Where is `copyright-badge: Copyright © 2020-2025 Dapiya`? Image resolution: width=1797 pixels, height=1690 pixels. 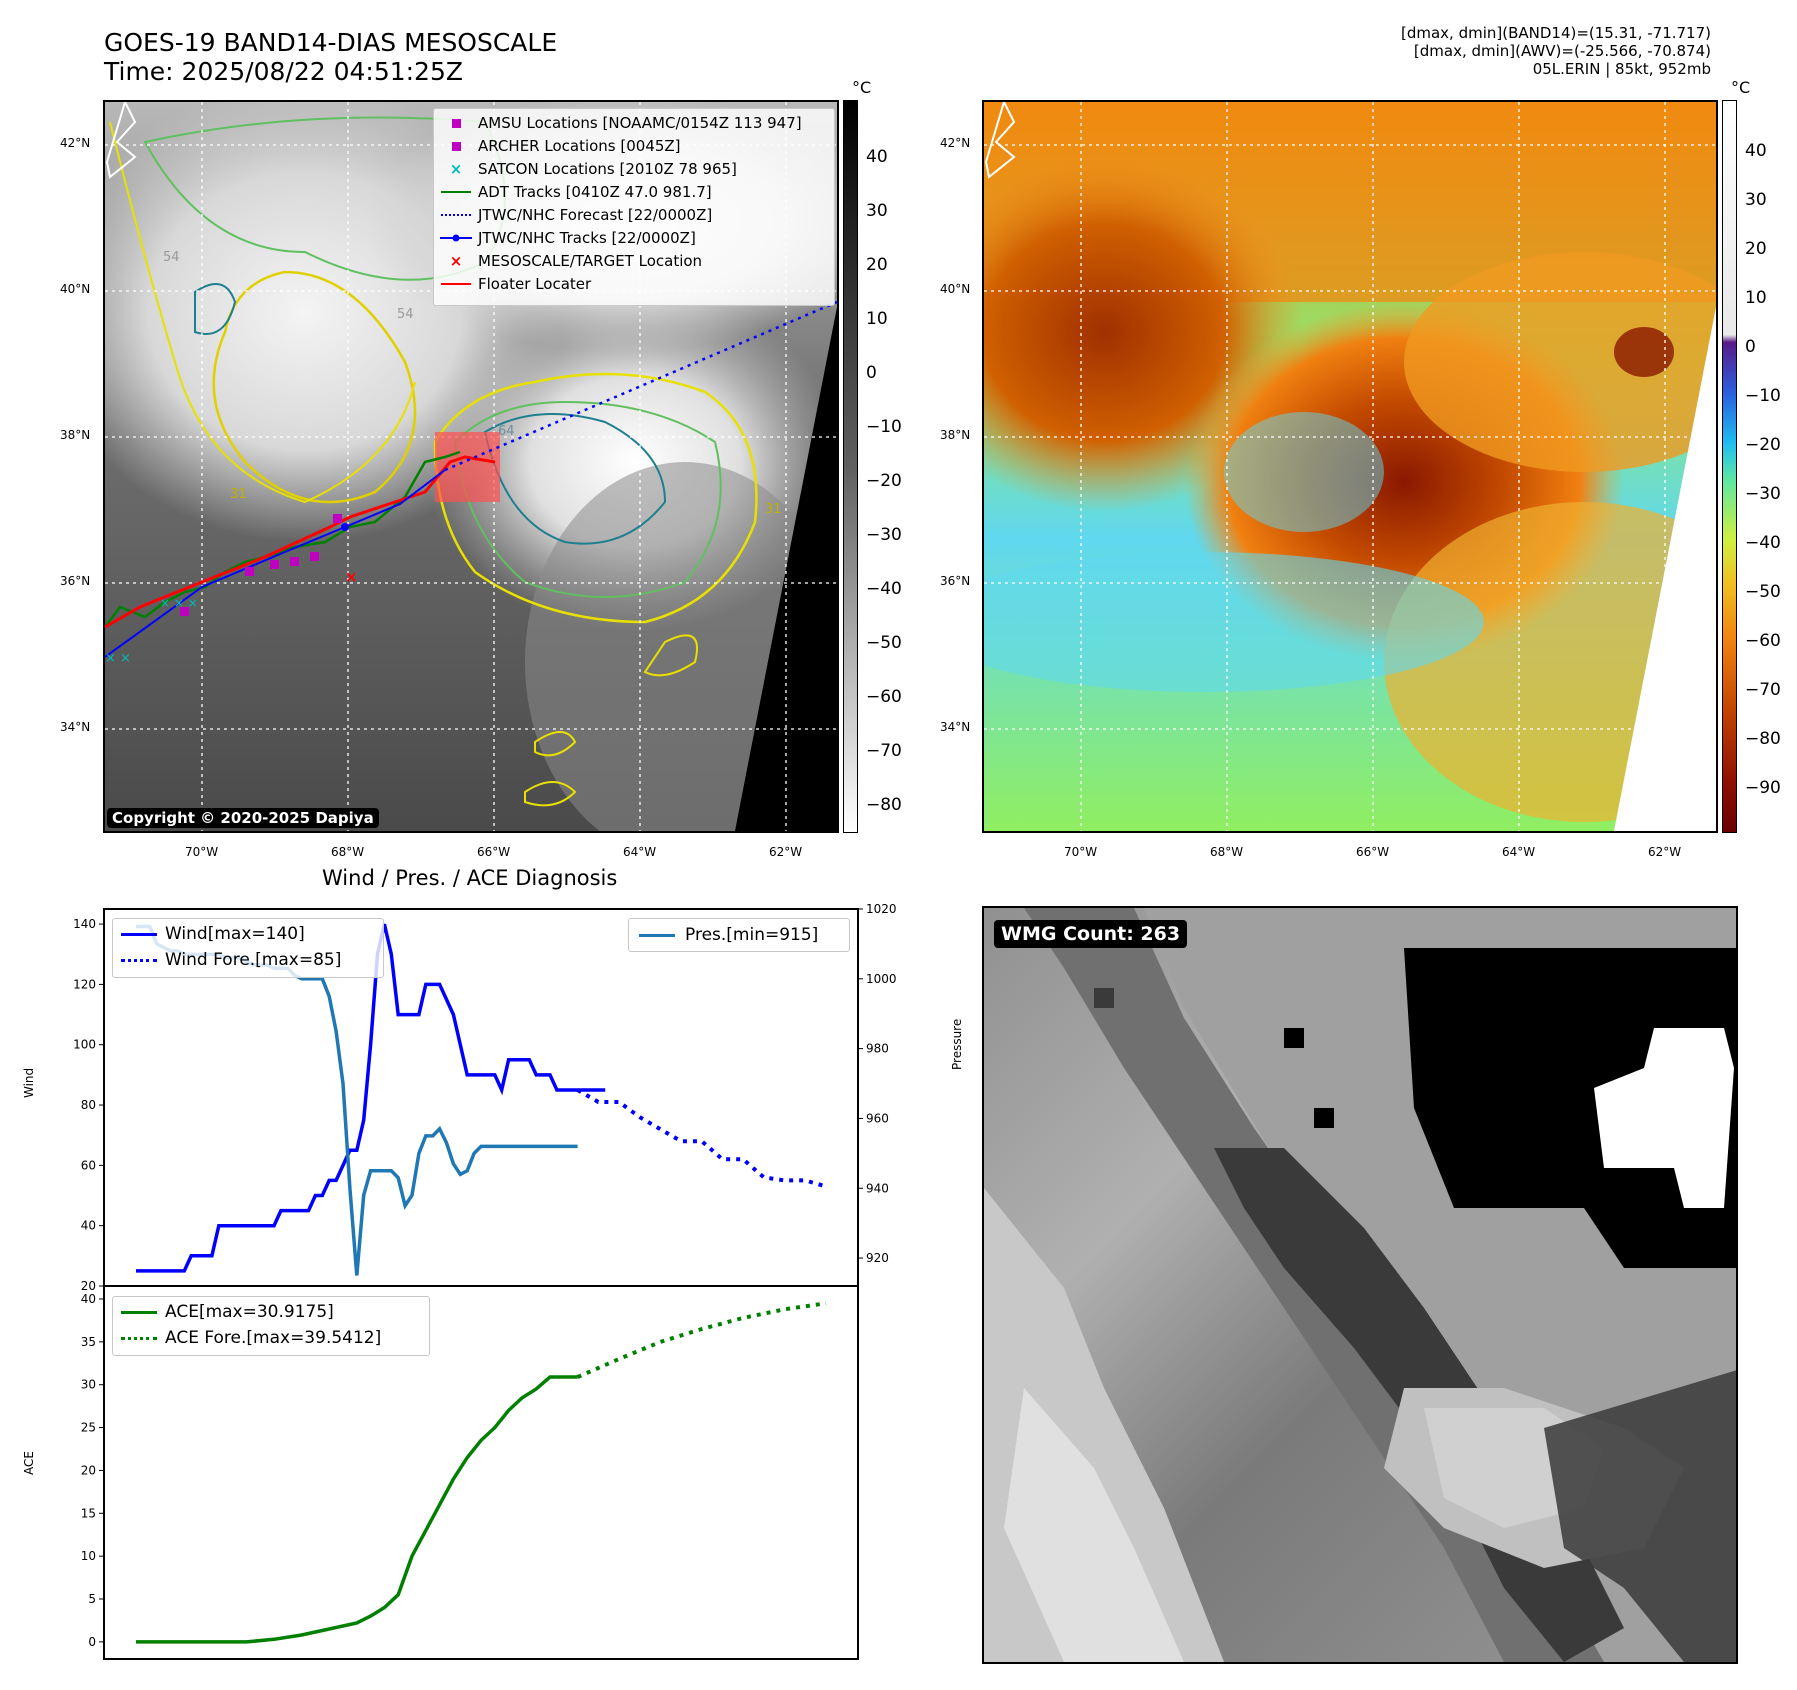 copyright-badge: Copyright © 2020-2025 Dapiya is located at coordinates (243, 818).